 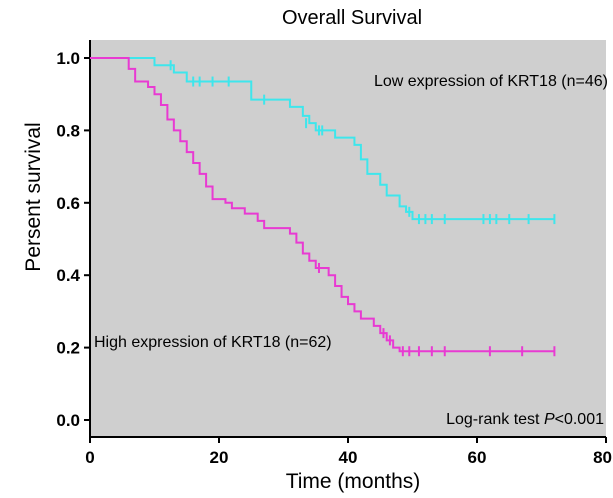 What do you see at coordinates (348, 457) in the screenshot?
I see `x-tick-label: 40` at bounding box center [348, 457].